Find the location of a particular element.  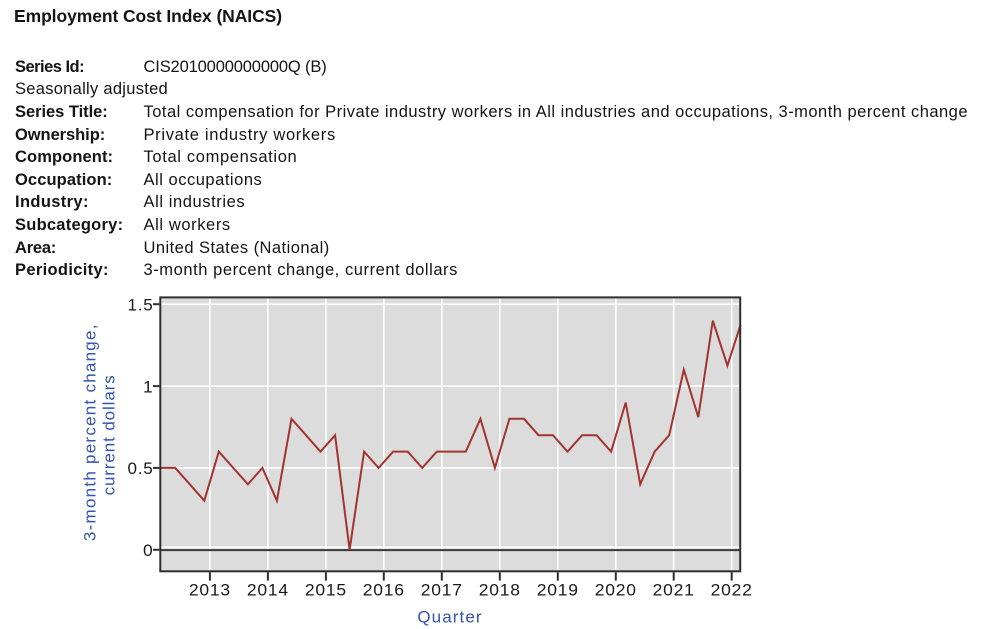

svg-text: current dollars is located at coordinates (109, 434).